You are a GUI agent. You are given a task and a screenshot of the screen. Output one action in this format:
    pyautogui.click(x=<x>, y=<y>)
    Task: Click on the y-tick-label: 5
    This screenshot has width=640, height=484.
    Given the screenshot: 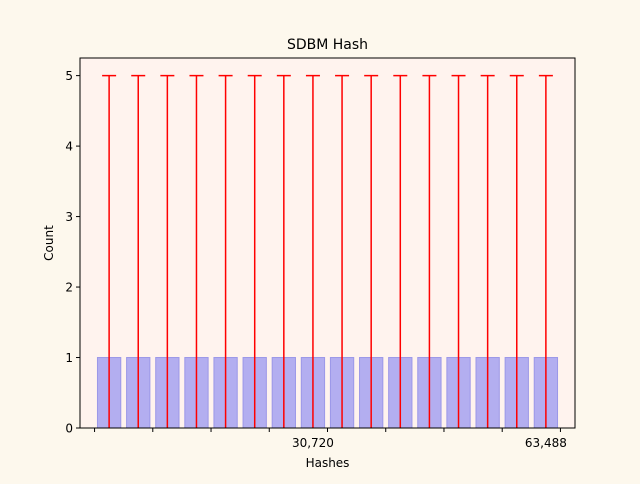 What is the action you would take?
    pyautogui.click(x=69, y=76)
    